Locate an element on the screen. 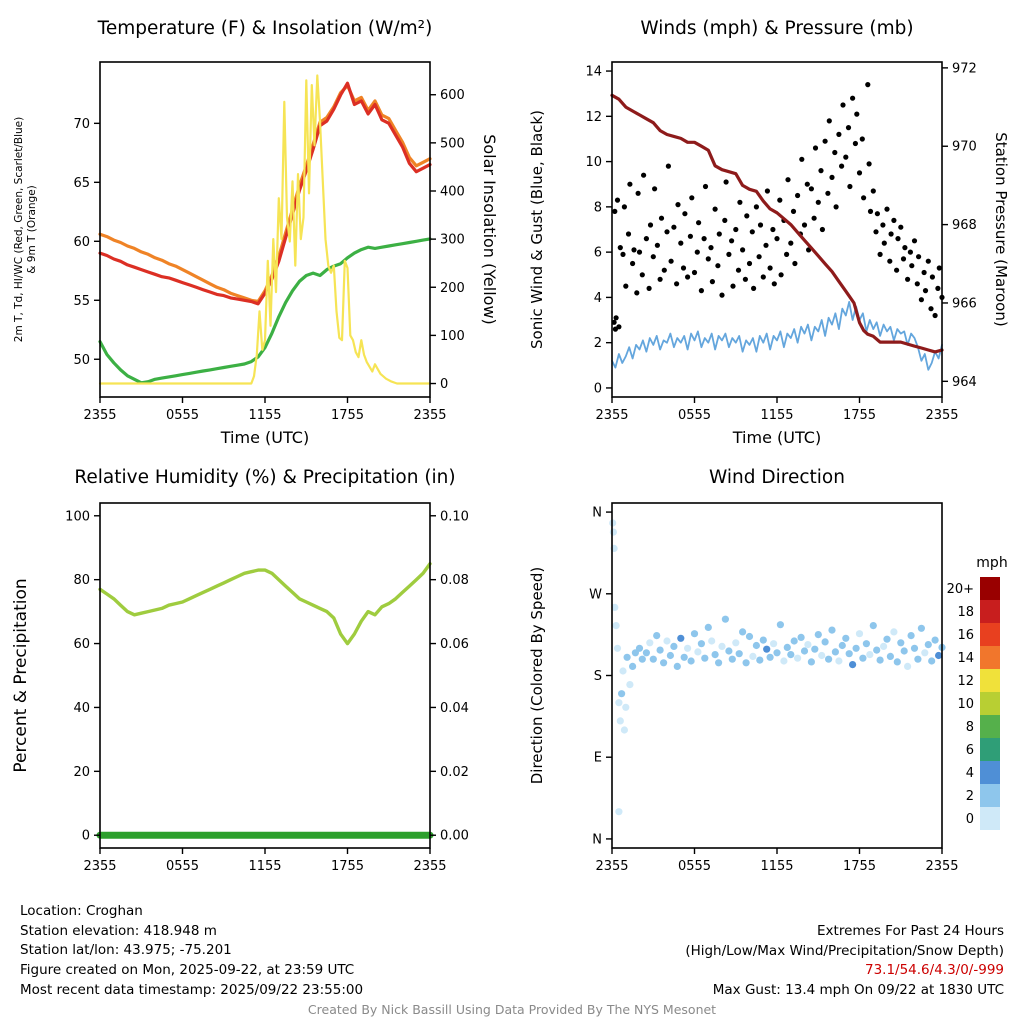  svg-text: 6 is located at coordinates (598, 253).